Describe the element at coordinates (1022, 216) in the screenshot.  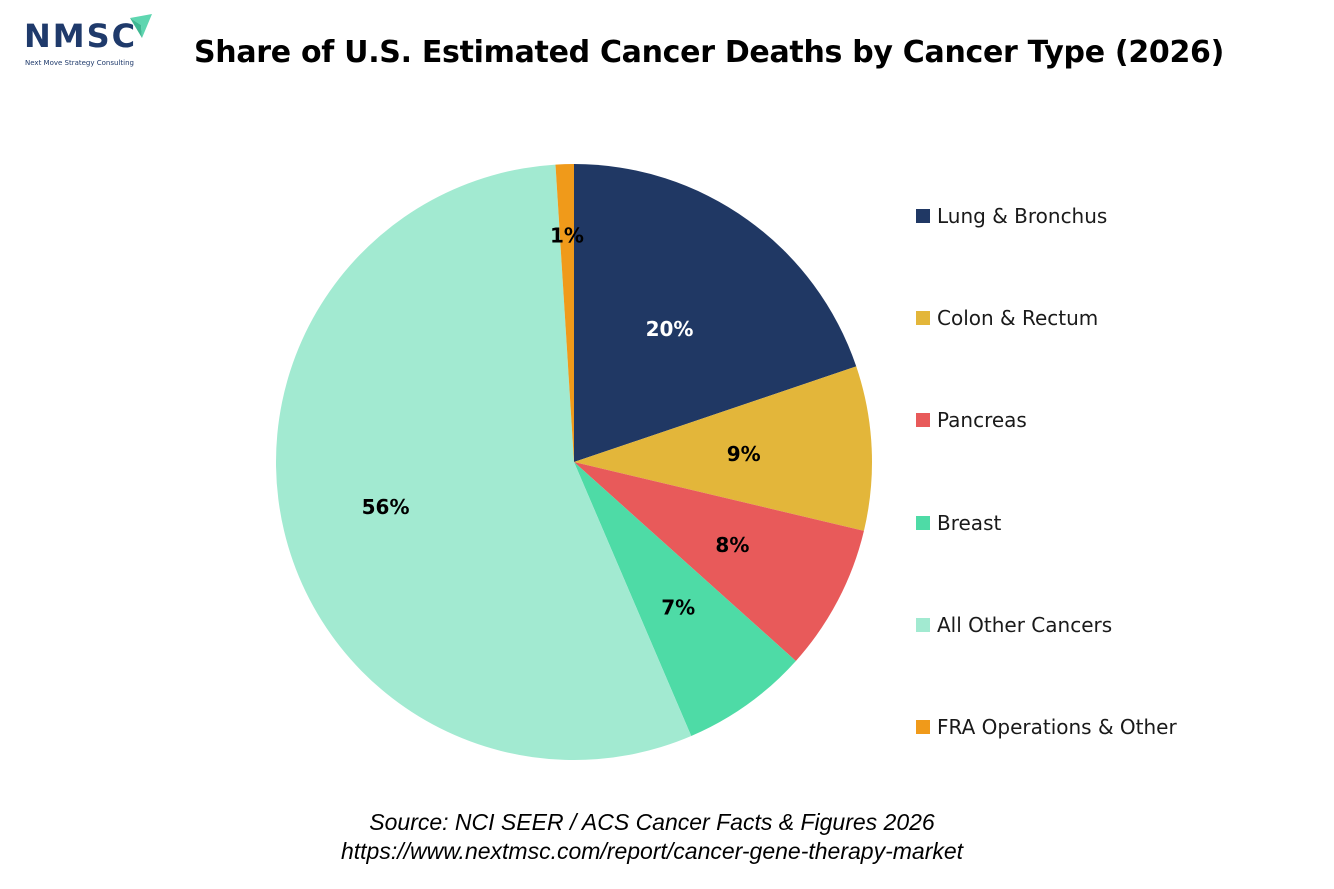
I see `legend-label: Lung & Bronchus` at that location.